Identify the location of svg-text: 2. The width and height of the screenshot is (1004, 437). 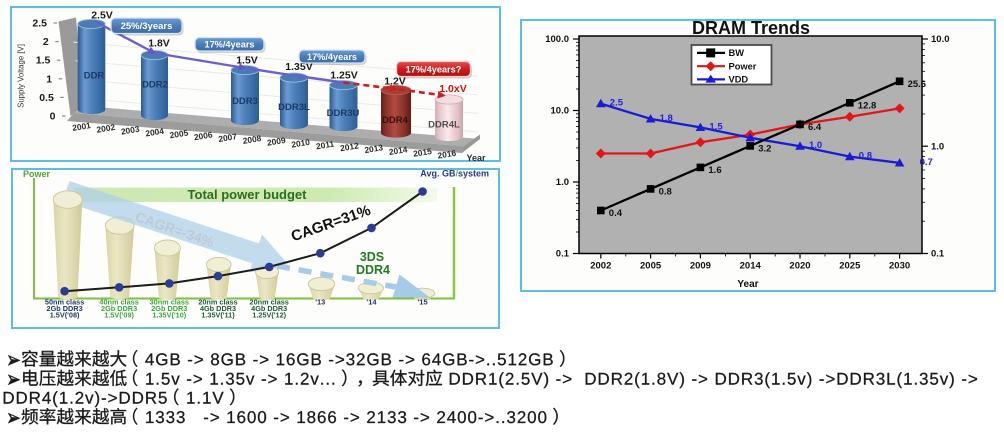
(46, 42).